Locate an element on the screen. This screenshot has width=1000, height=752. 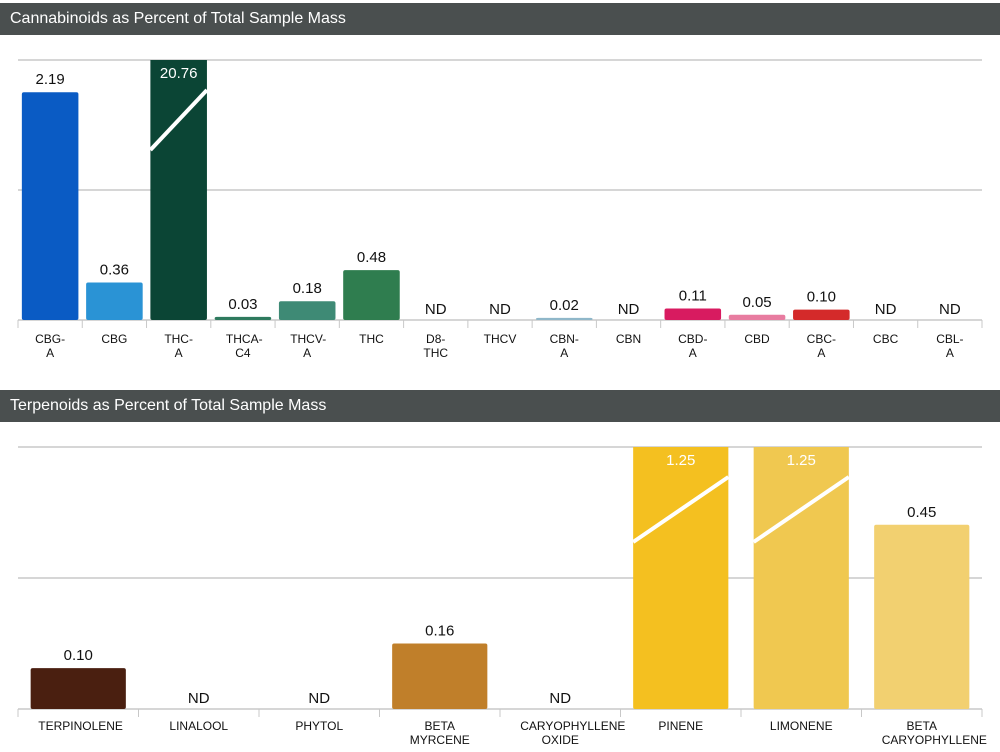
x-tick-label: CARYOPHYLLENE OXIDE is located at coordinates (573, 733).